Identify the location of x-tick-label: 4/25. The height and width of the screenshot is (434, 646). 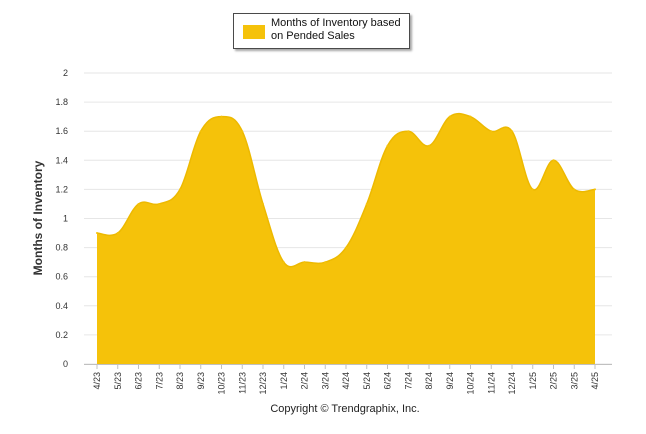
(595, 381).